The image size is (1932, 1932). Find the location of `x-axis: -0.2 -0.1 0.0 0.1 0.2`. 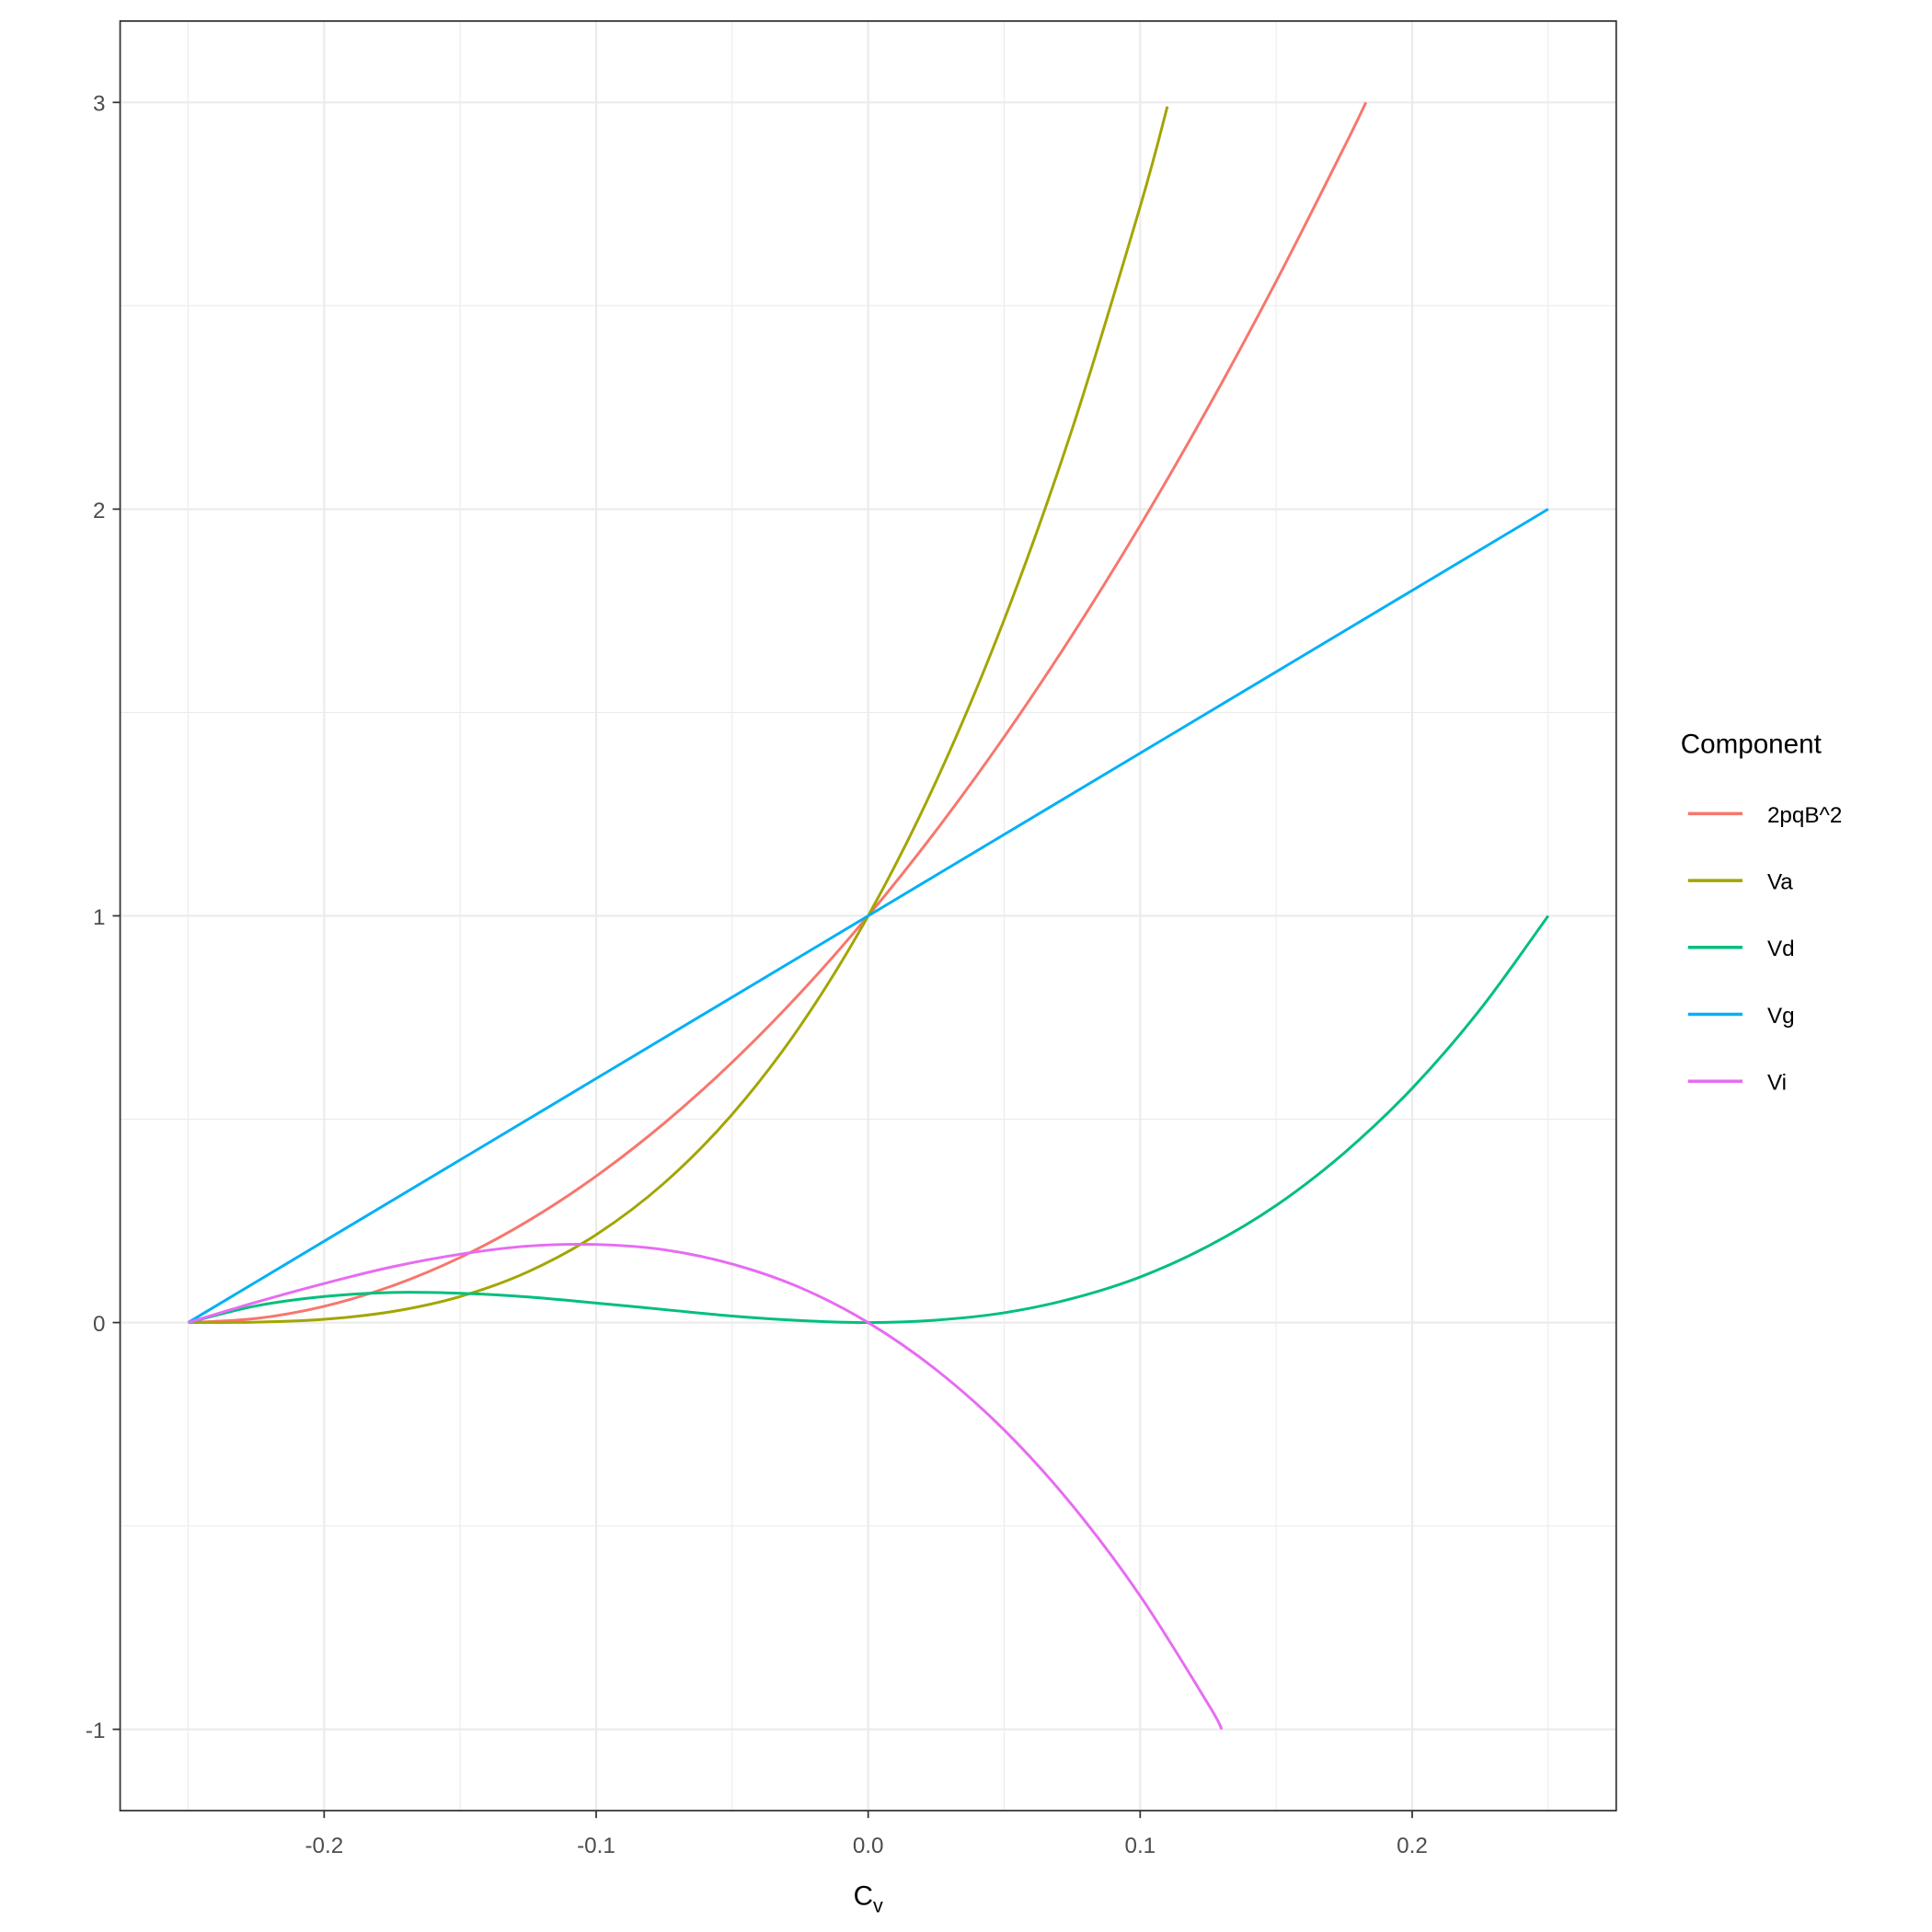

x-axis: -0.2 -0.1 0.0 0.1 0.2 is located at coordinates (866, 1834).